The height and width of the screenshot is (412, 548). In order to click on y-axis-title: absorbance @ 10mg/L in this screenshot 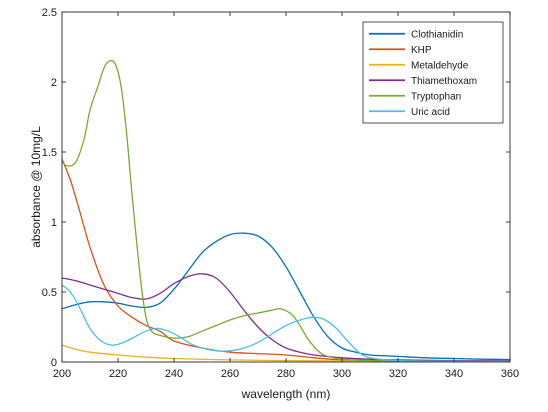, I will do `click(36, 187)`.